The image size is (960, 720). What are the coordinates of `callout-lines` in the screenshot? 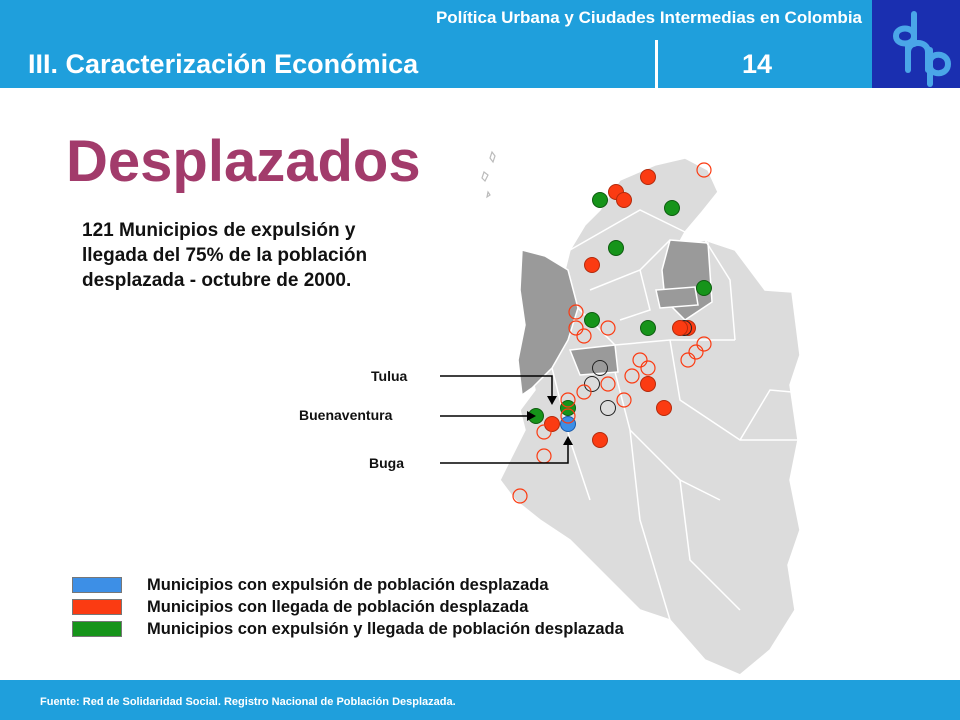 It's located at (504, 419).